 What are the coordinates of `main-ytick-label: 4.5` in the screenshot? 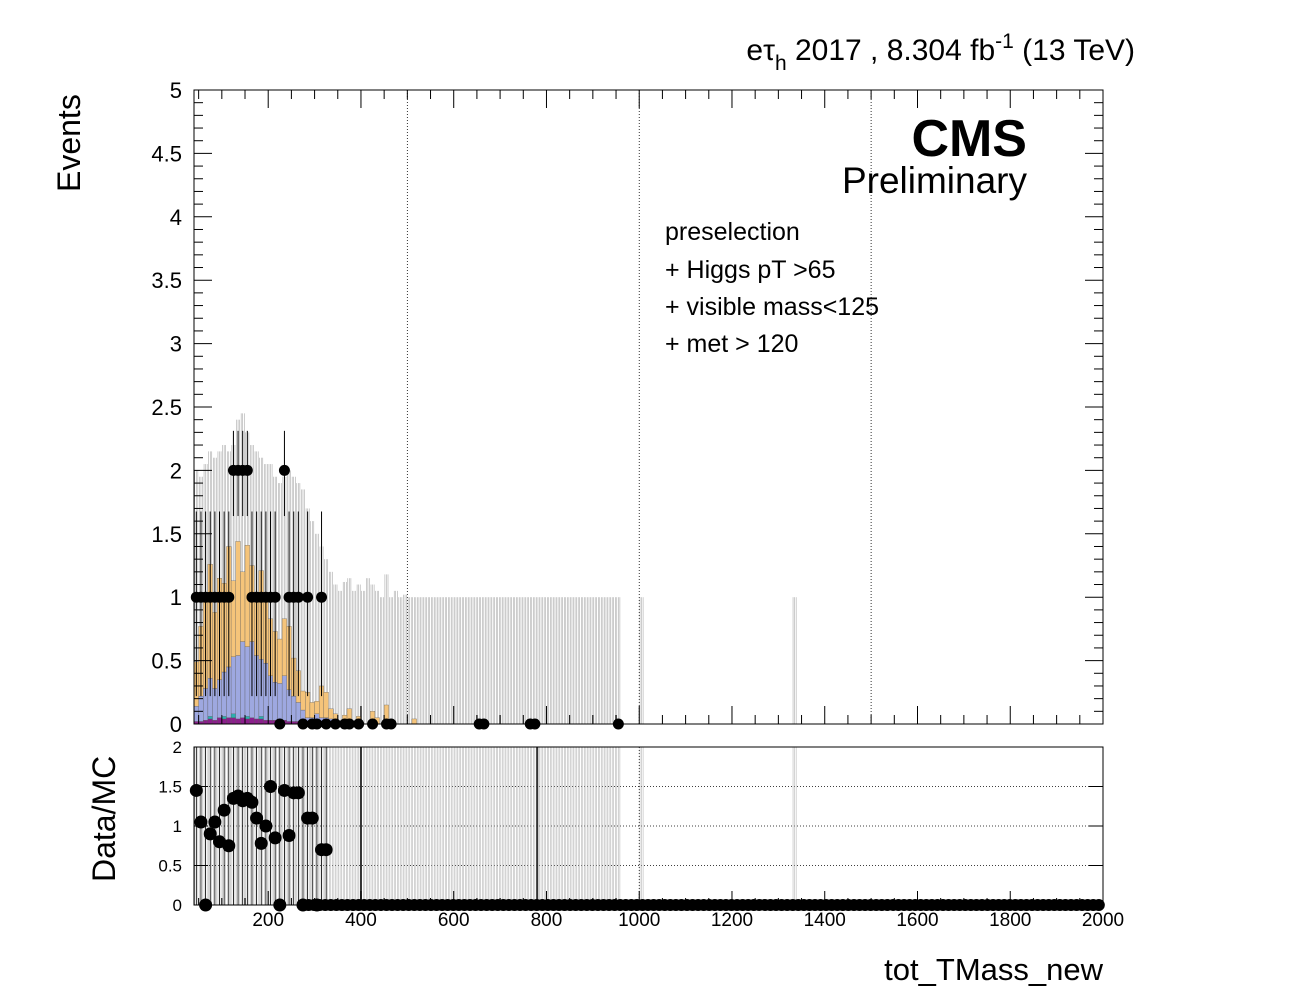 It's located at (166, 153).